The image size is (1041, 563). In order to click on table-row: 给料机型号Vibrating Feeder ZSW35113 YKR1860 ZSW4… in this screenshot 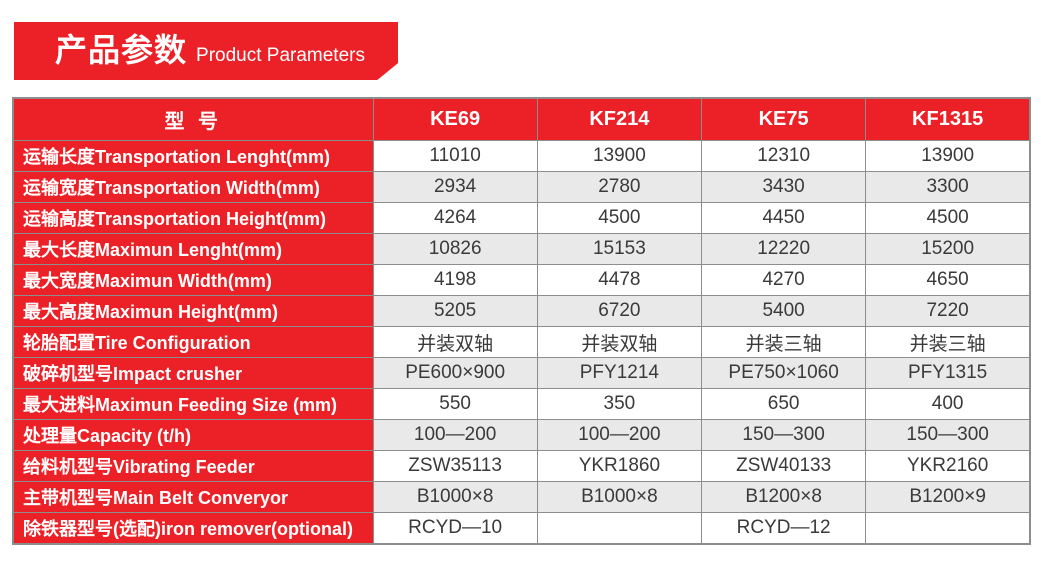, I will do `click(521, 466)`.